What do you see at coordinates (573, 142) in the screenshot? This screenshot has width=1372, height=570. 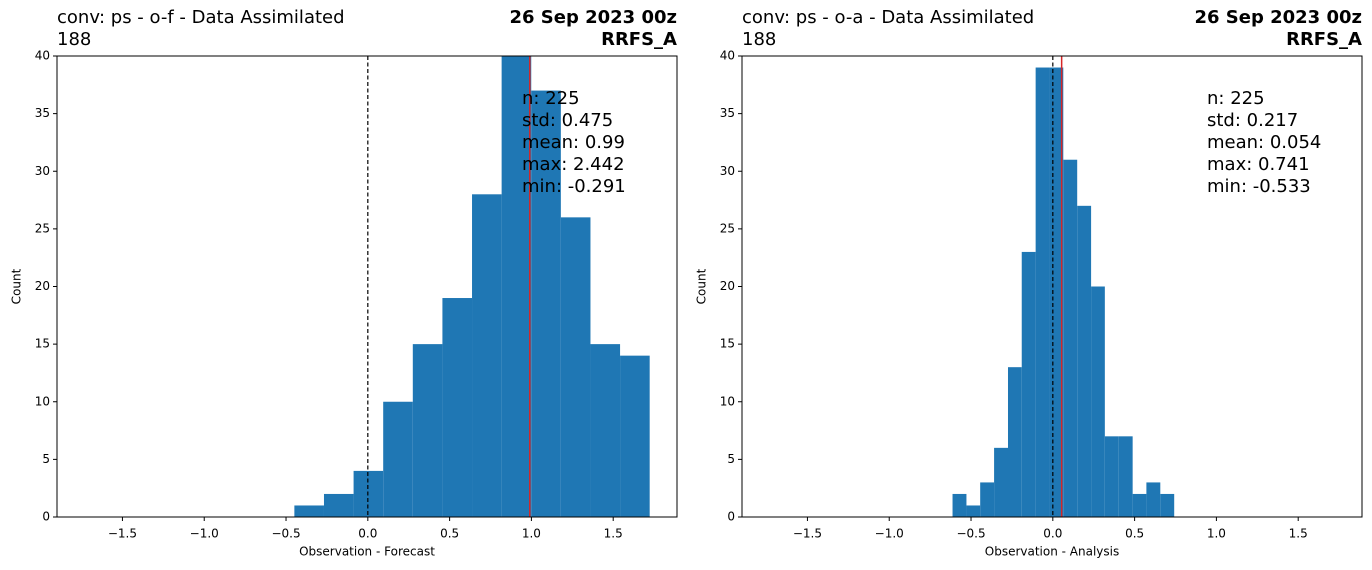 I see `stat-text: mean: 0.99` at bounding box center [573, 142].